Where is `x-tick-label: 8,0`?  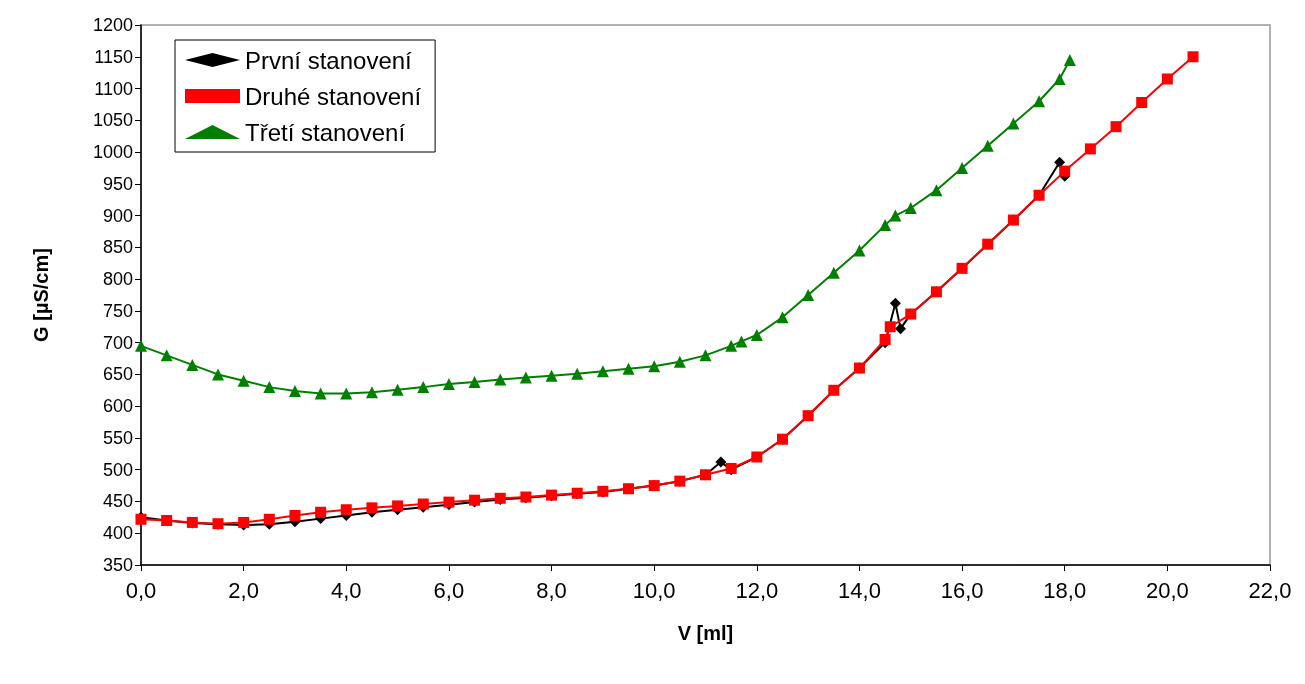 x-tick-label: 8,0 is located at coordinates (551, 590).